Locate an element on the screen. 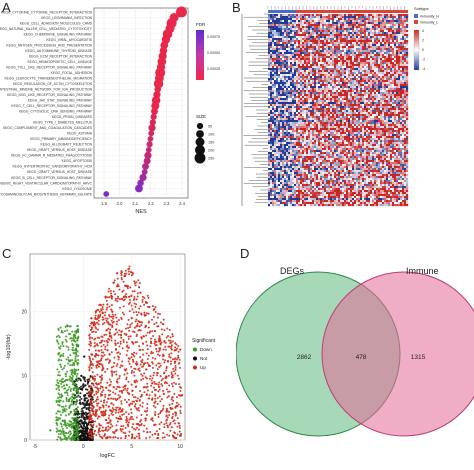 This screenshot has height=470, width=474. size-legend-dot is located at coordinates (200, 134).